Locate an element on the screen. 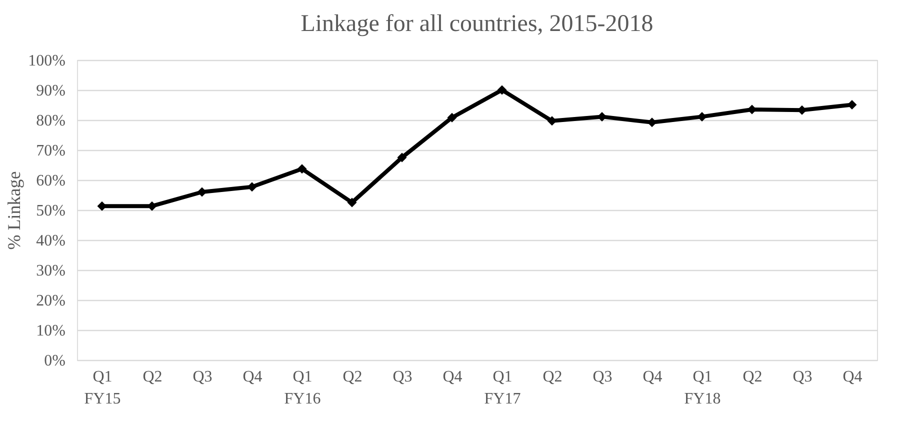 The image size is (903, 425). y-tick-label: 30% is located at coordinates (51, 271).